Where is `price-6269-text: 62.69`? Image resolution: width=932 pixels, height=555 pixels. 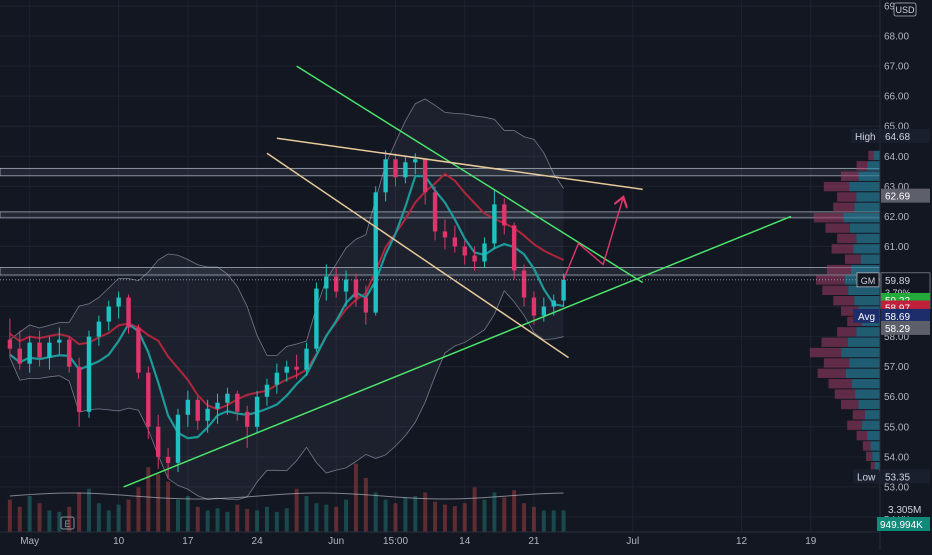 price-6269-text: 62.69 is located at coordinates (897, 197).